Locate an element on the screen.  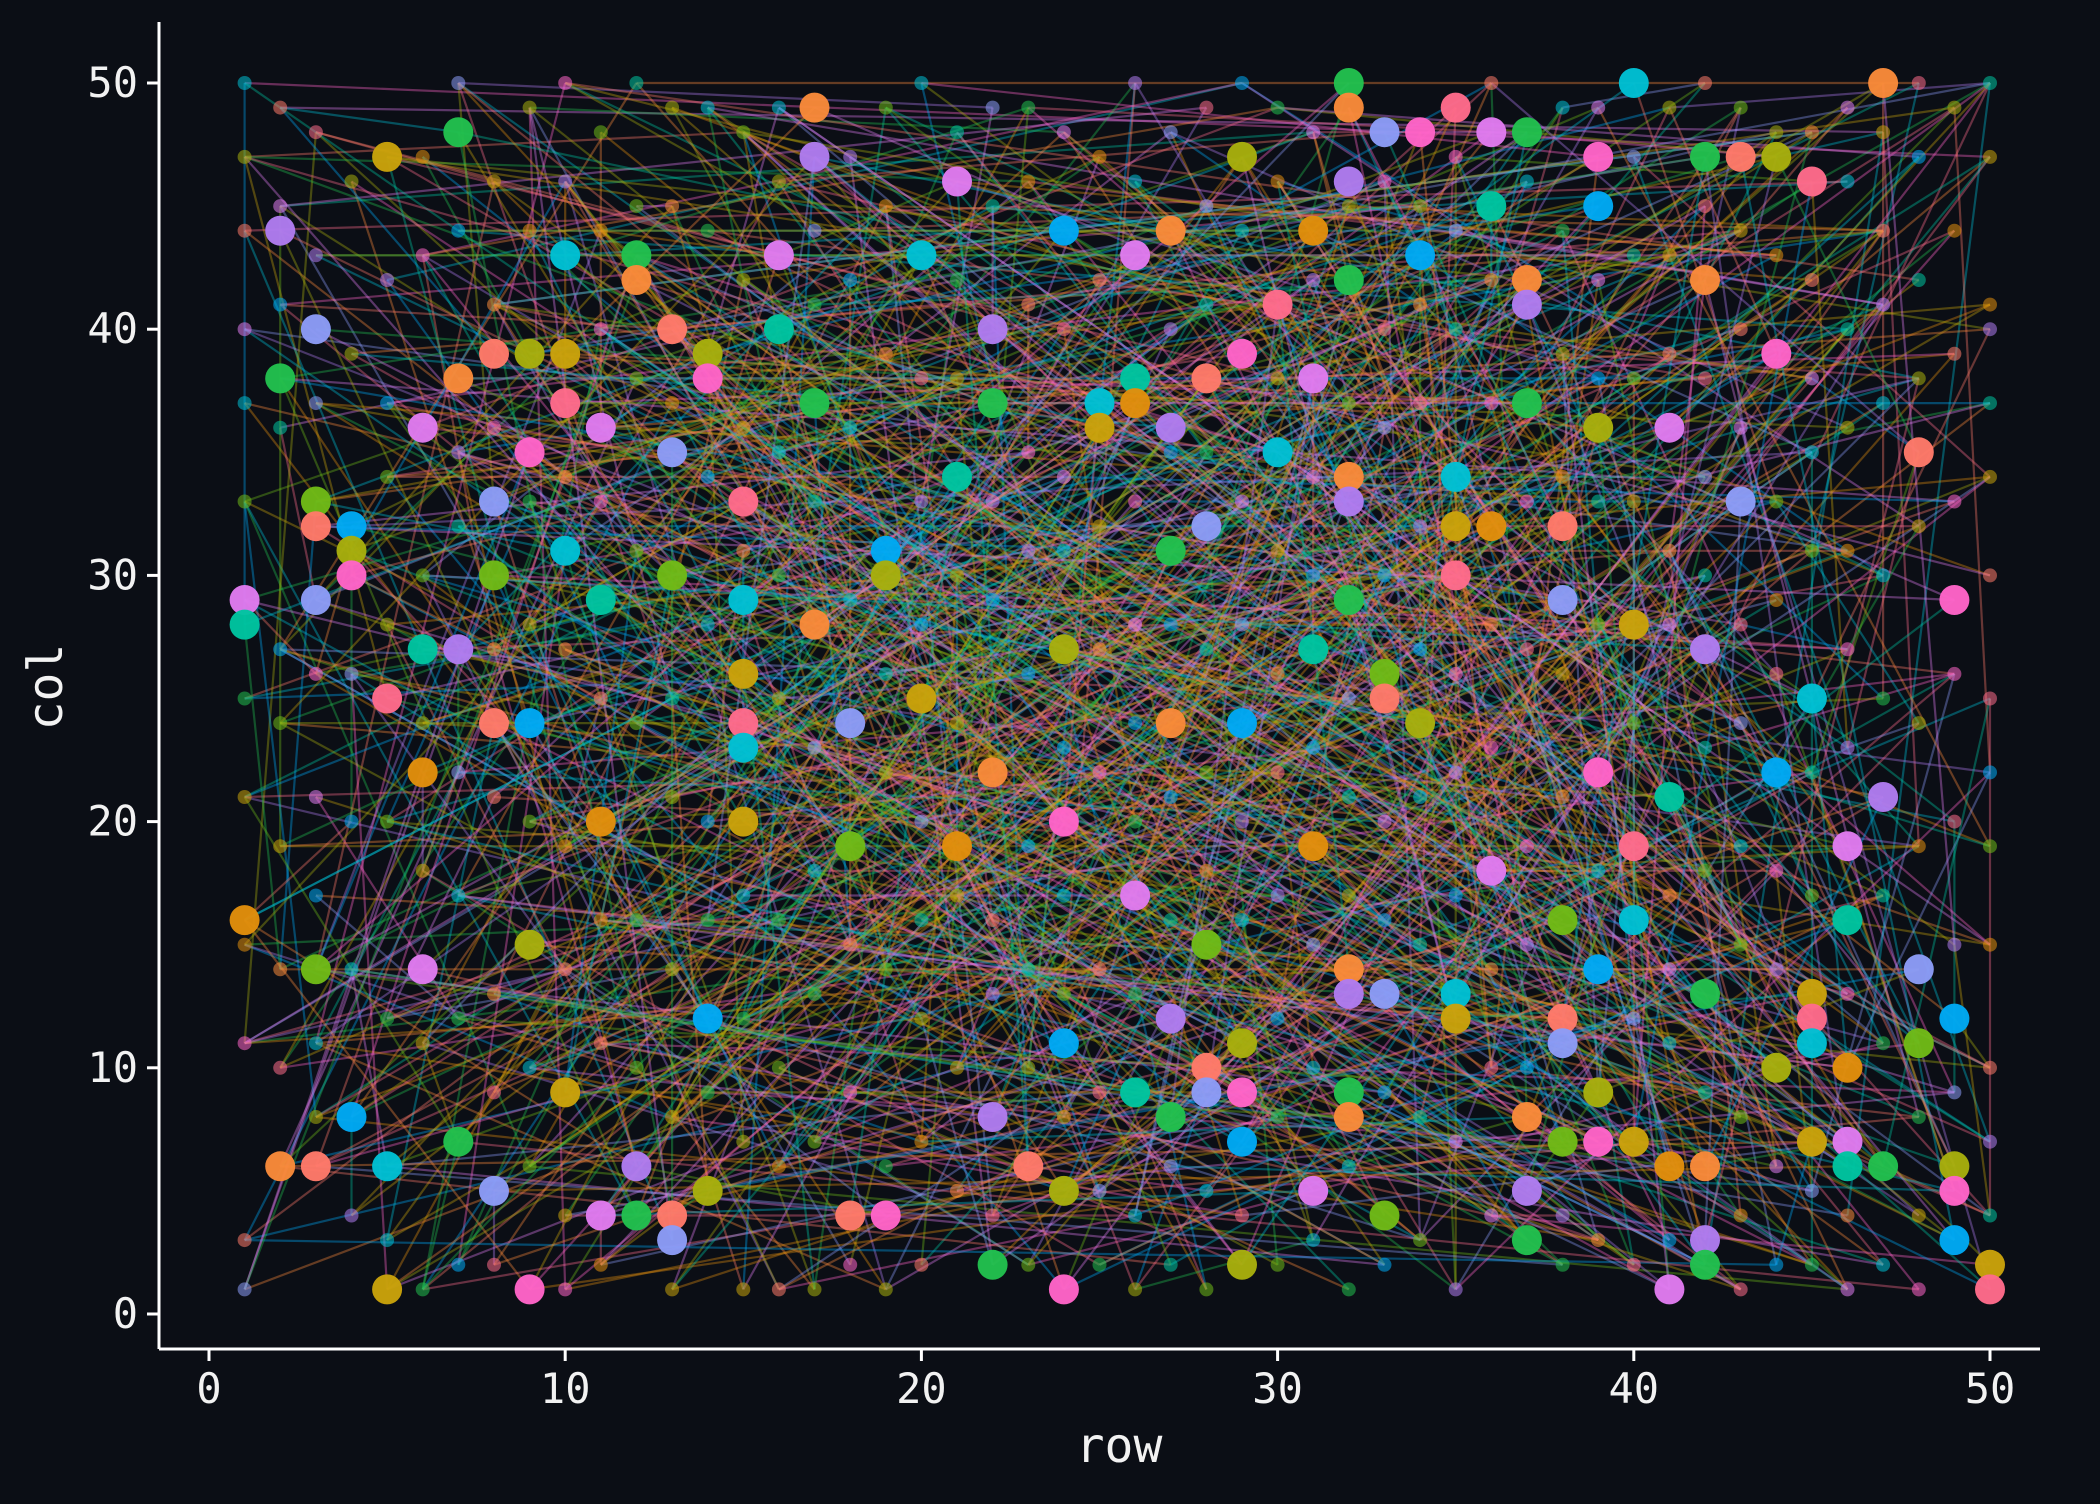
y-axis-label: col is located at coordinates (46, 687).